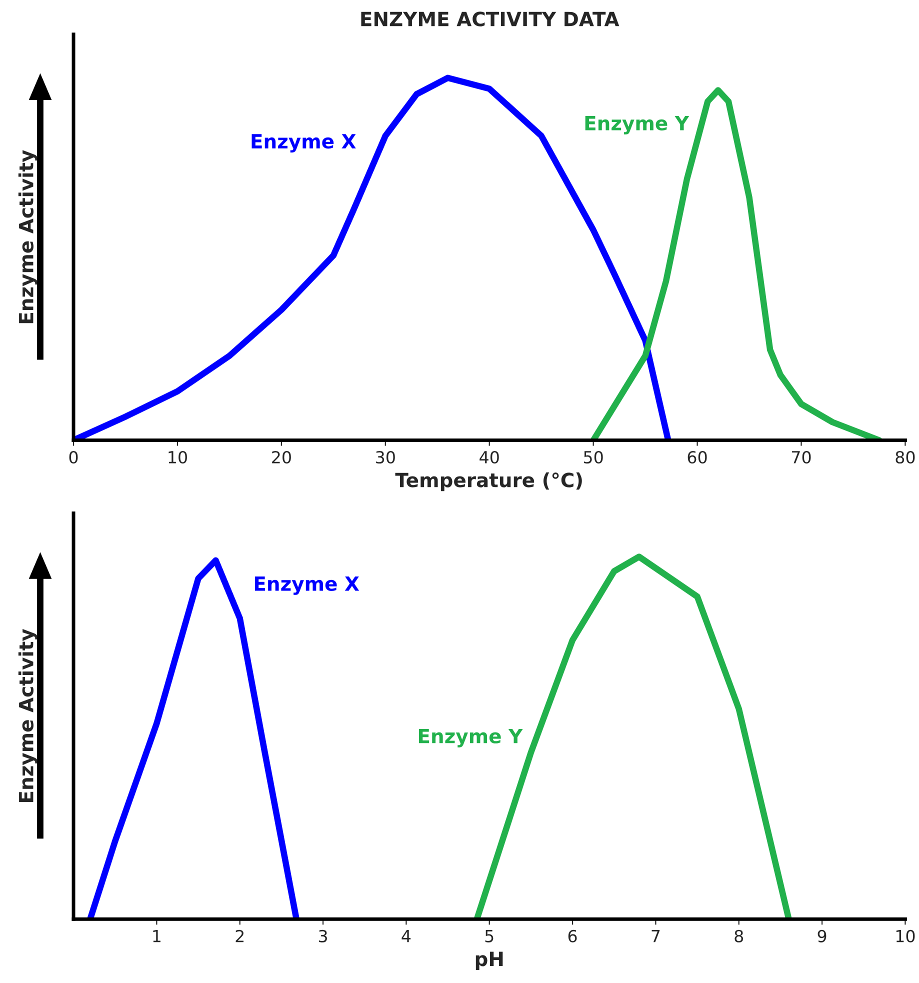 This screenshot has height=983, width=919. Describe the element at coordinates (322, 936) in the screenshot. I see `x-tick-label: 3` at that location.